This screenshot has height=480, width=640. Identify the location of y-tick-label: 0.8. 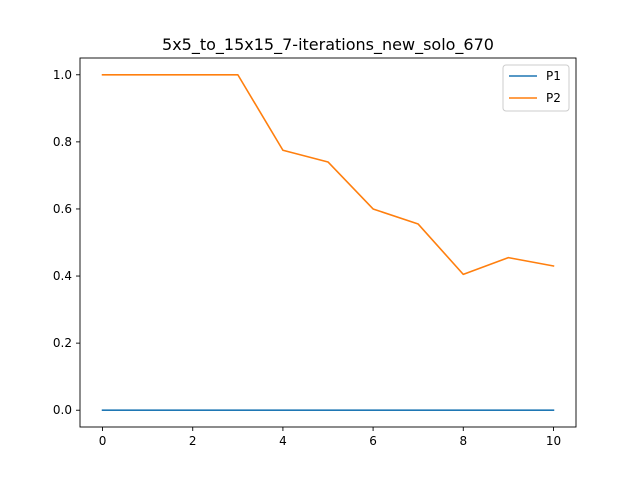
(62, 142).